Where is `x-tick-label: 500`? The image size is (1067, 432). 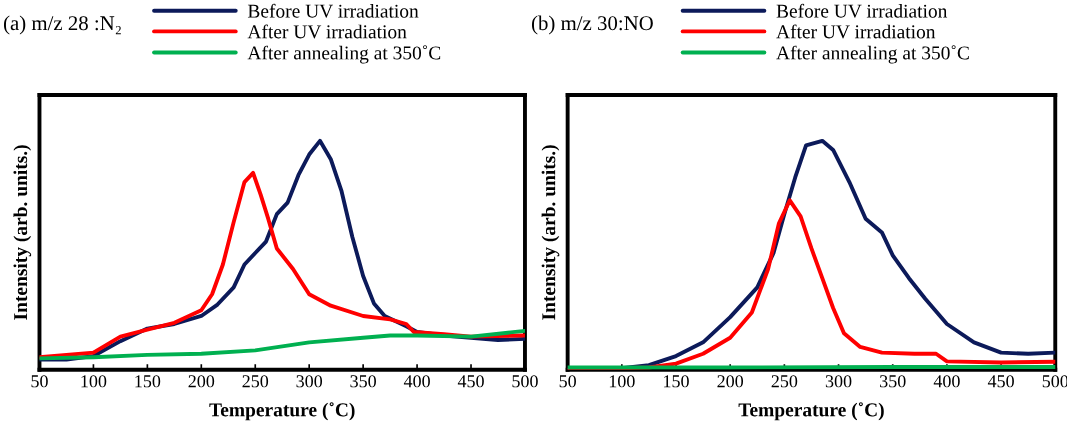
x-tick-label: 500 is located at coordinates (525, 381).